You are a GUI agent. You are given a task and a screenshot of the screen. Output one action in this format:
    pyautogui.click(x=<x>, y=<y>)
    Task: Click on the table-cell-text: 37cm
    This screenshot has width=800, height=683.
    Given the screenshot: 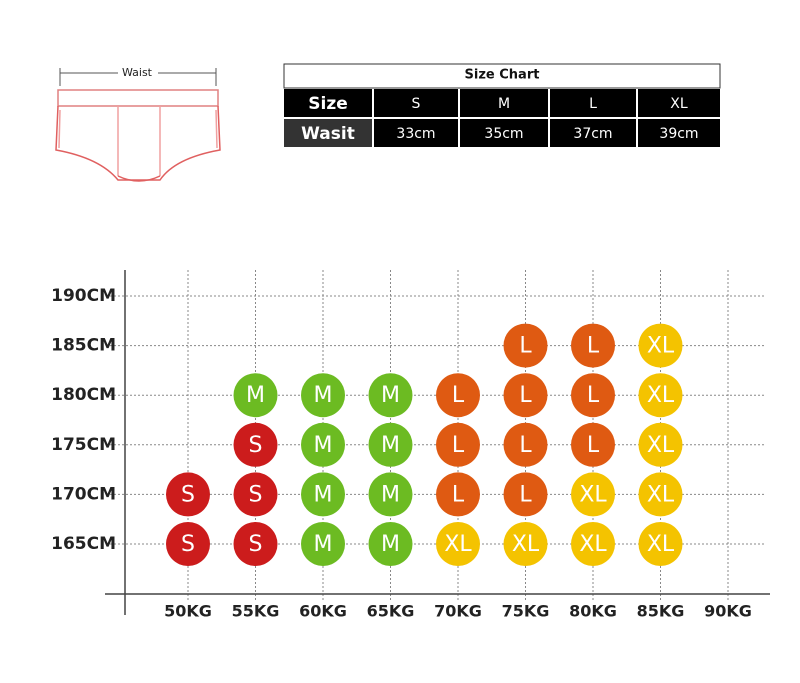 What is the action you would take?
    pyautogui.click(x=592, y=134)
    